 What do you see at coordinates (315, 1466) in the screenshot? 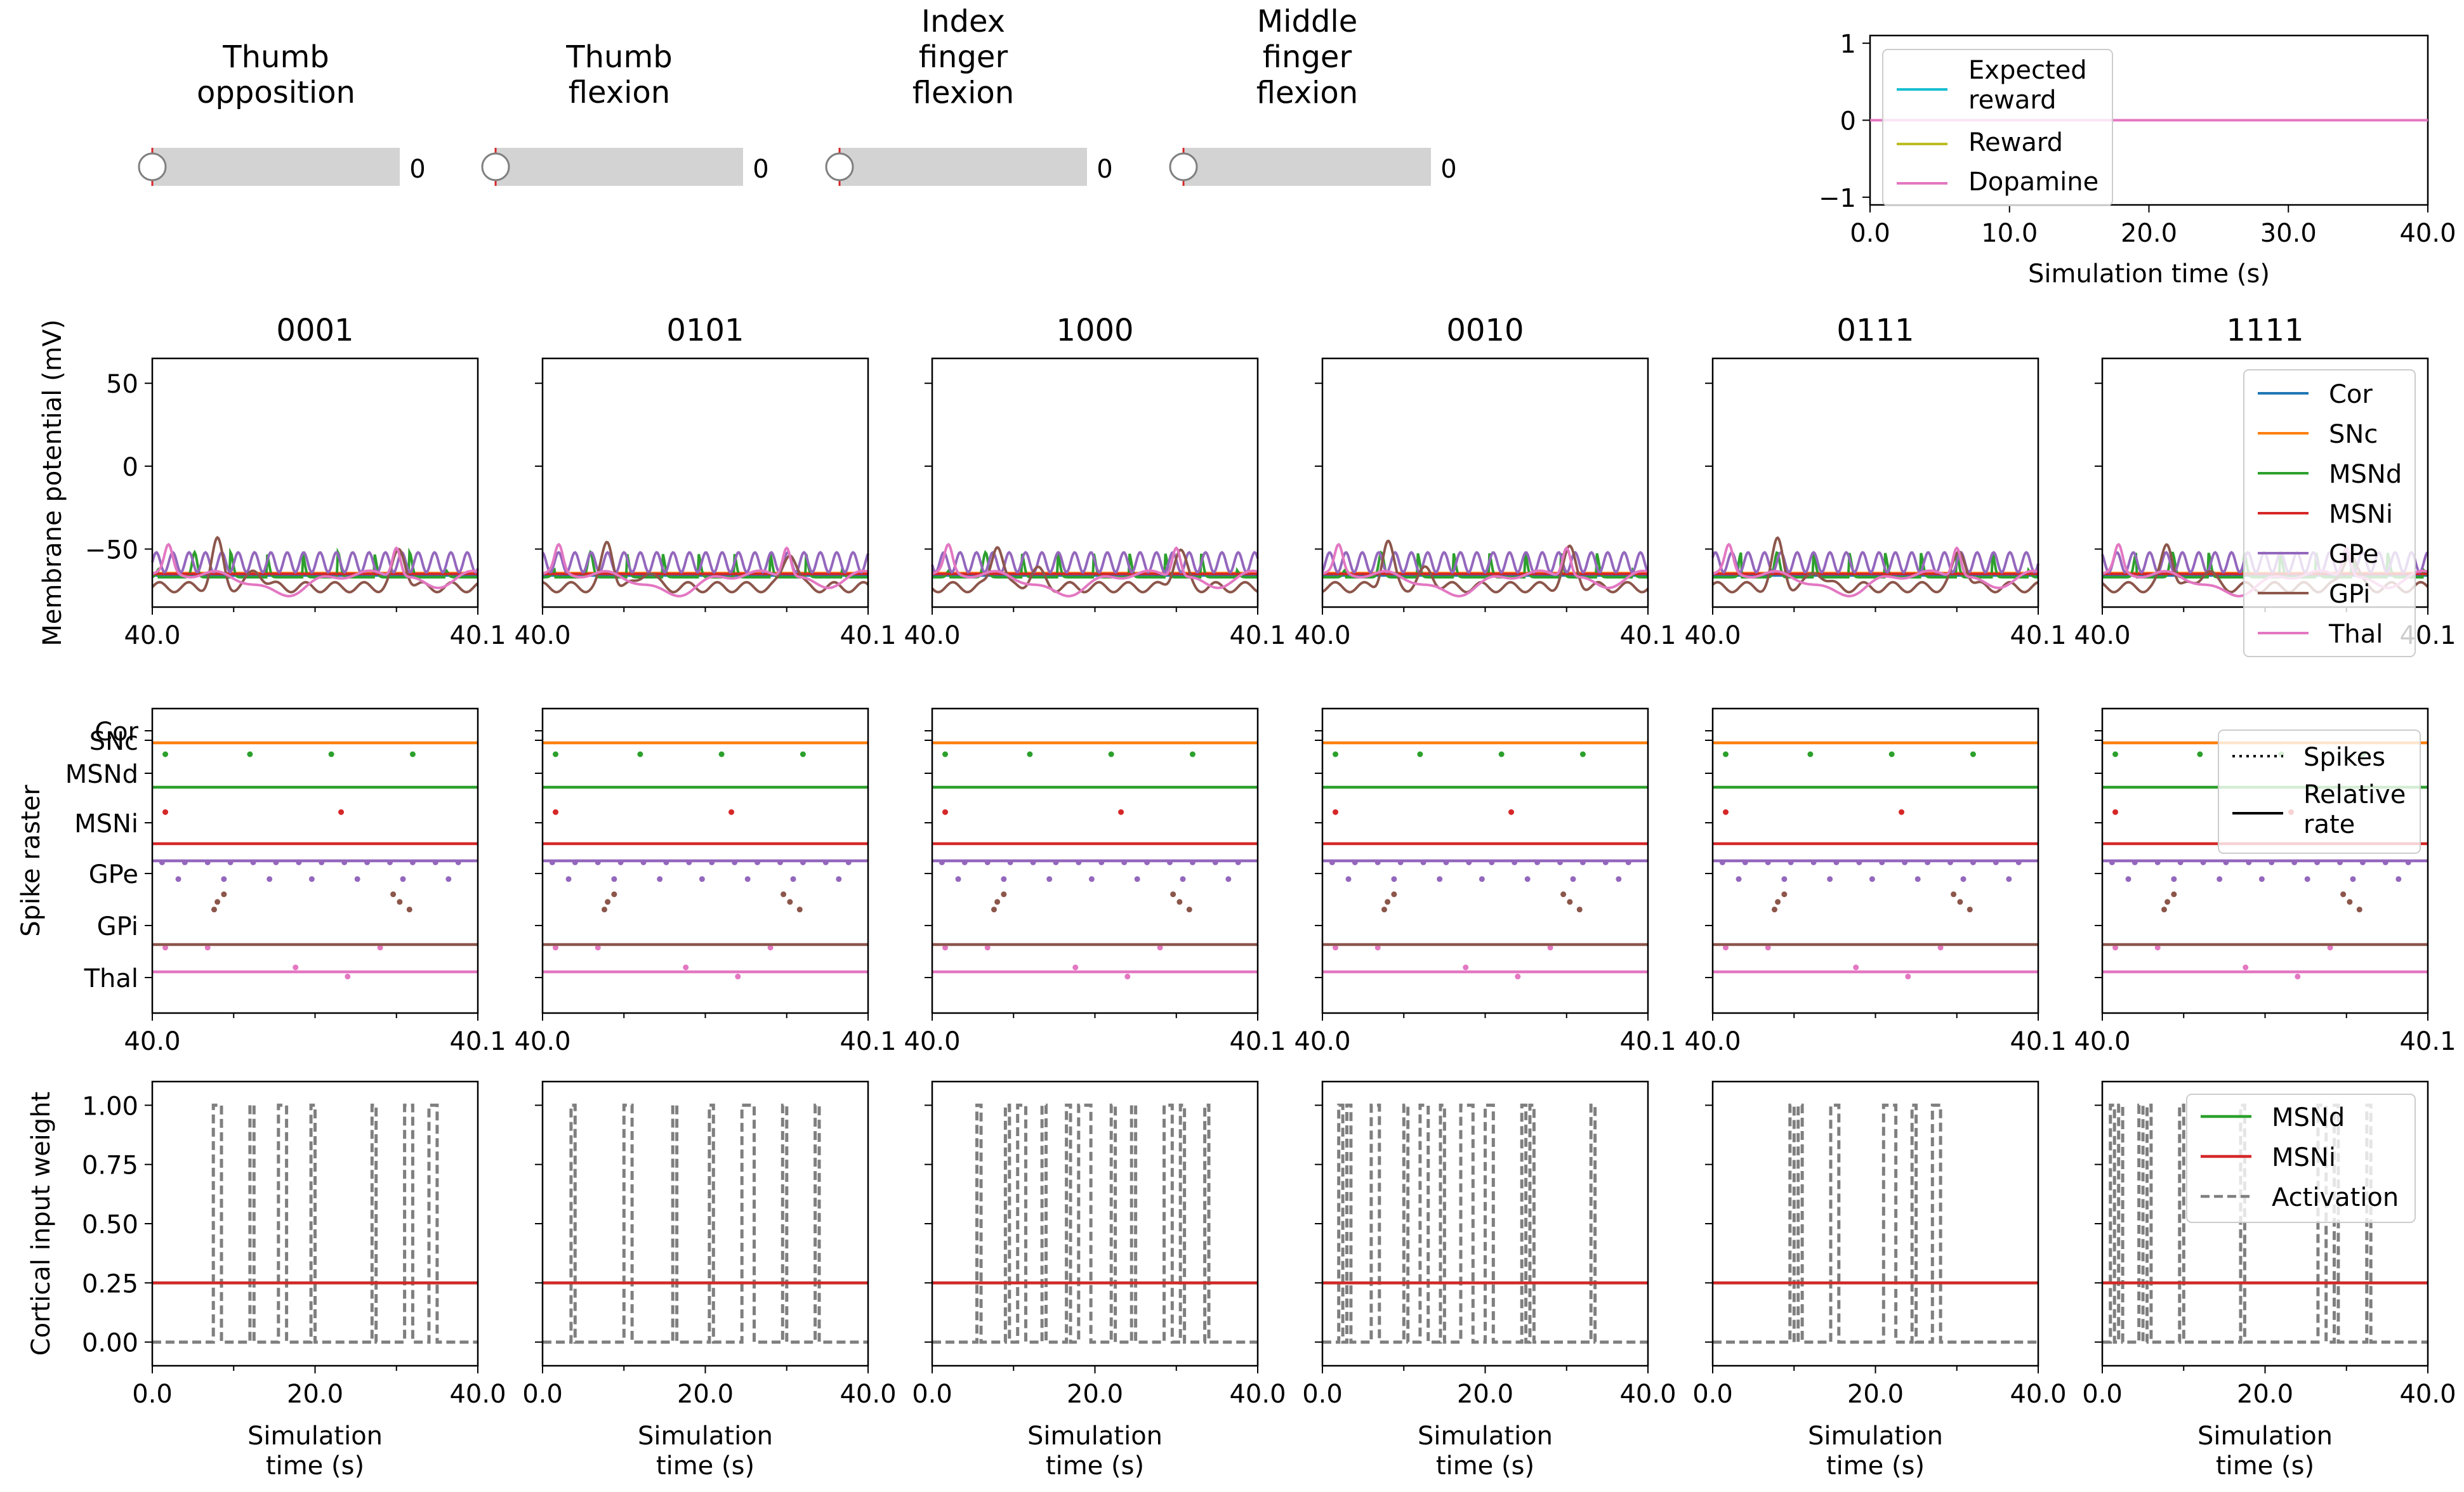
I see `x-axis-label-line: time (s)` at bounding box center [315, 1466].